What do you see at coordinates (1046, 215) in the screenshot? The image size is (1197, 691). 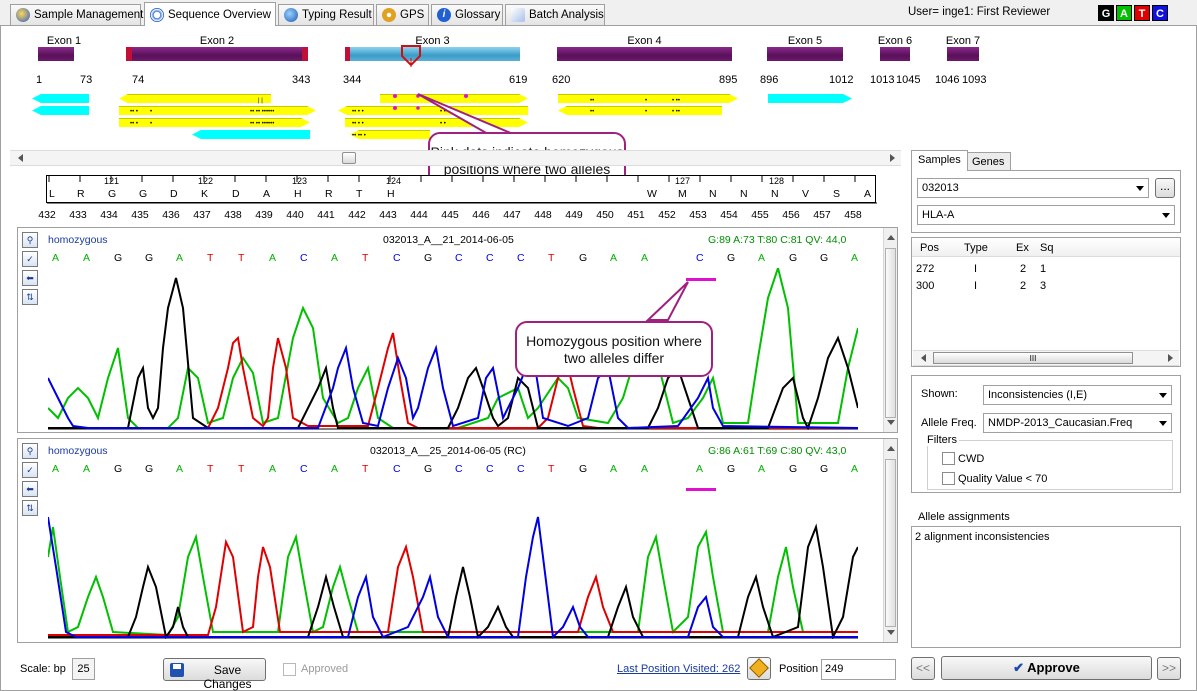 I see `gene-select: HLA-A` at bounding box center [1046, 215].